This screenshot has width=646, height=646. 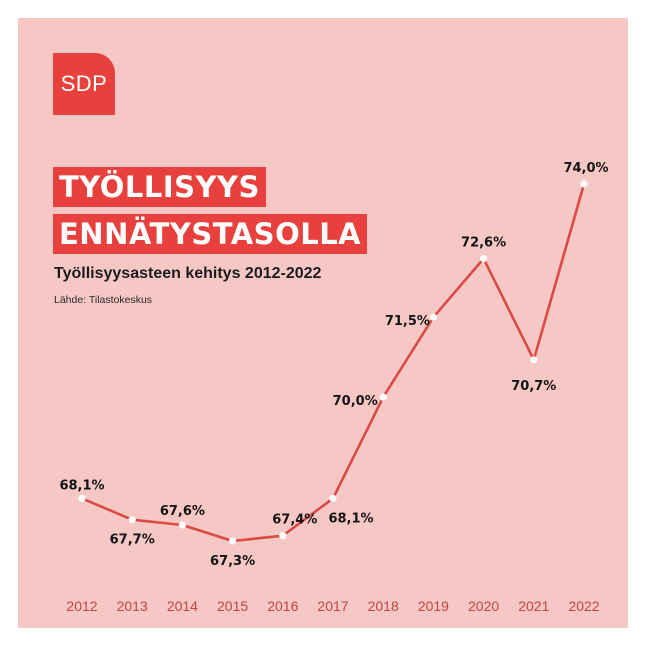 I want to click on source-note: Lähde: Tilastokeskus, so click(x=103, y=300).